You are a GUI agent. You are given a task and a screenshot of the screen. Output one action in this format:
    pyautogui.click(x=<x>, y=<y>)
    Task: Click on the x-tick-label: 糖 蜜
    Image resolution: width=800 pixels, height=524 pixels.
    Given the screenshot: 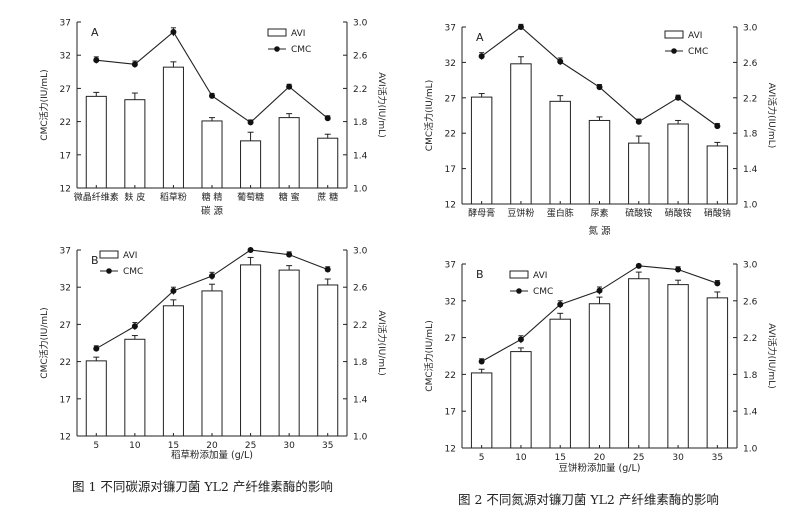 What is the action you would take?
    pyautogui.click(x=289, y=197)
    